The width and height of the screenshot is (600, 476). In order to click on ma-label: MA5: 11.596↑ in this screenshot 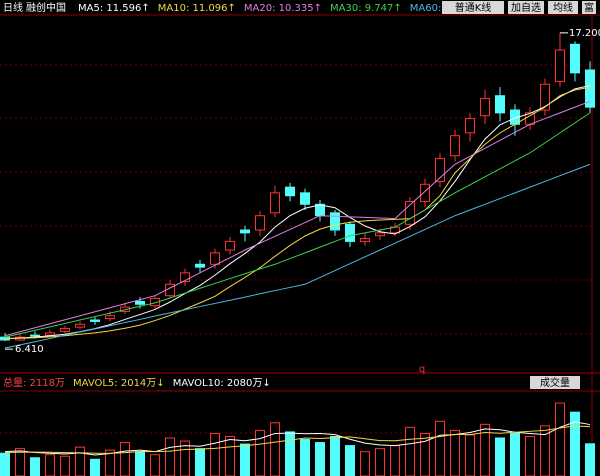, I will do `click(114, 8)`.